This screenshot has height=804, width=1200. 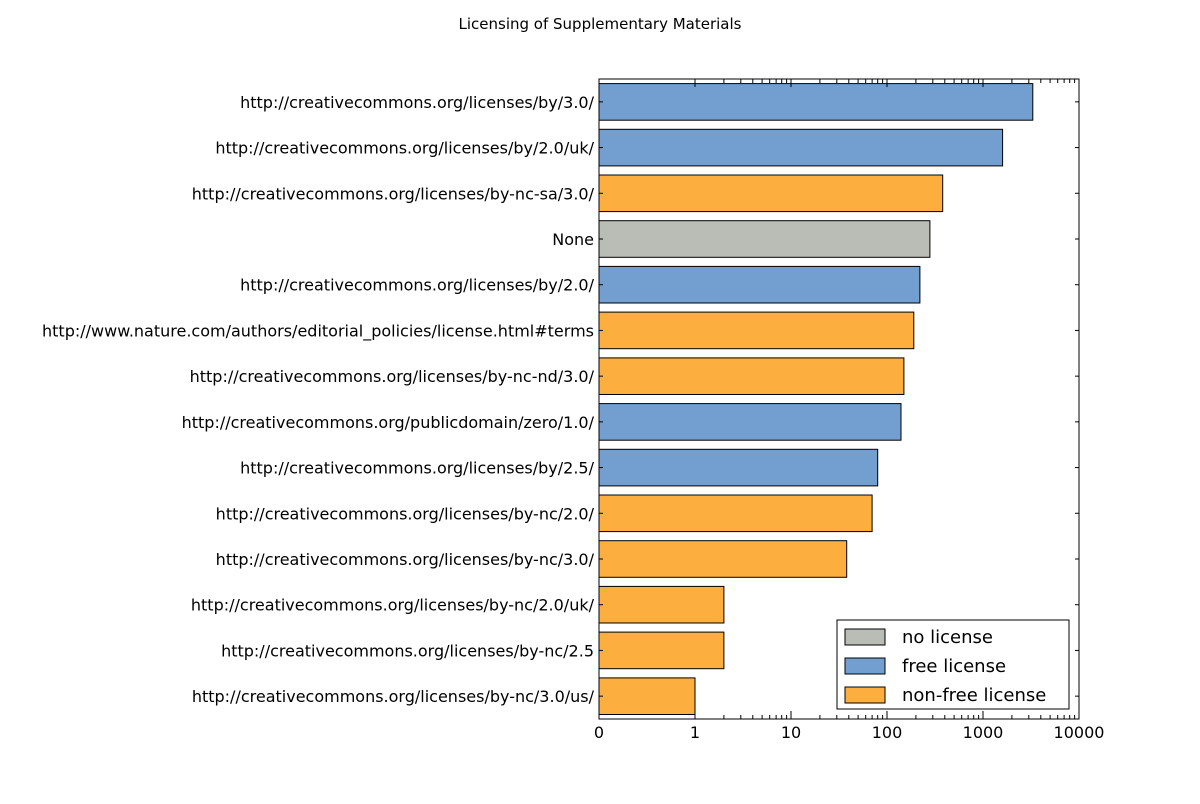 What do you see at coordinates (599, 732) in the screenshot?
I see `x-tick-label: 0` at bounding box center [599, 732].